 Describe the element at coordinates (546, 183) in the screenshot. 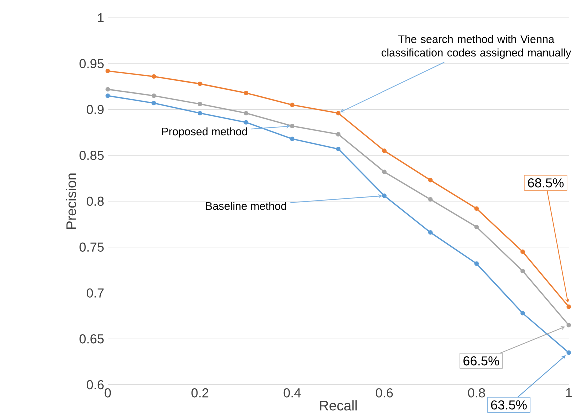

I see `data-label: 68.5%` at that location.